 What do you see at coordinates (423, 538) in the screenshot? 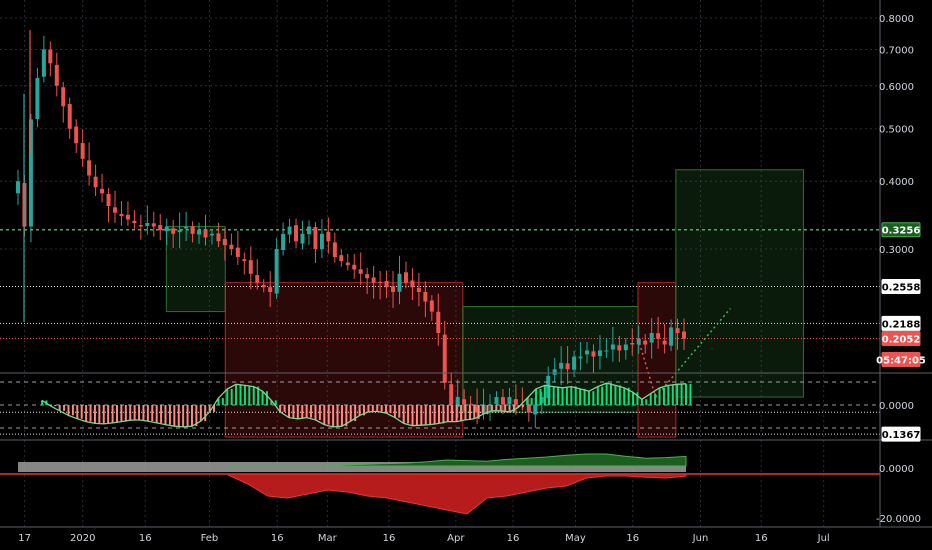
I see `time-axis: 17 2020 16 Feb 16 Mar 16 Apr 16 May 16 Jun 16 Jul` at bounding box center [423, 538].